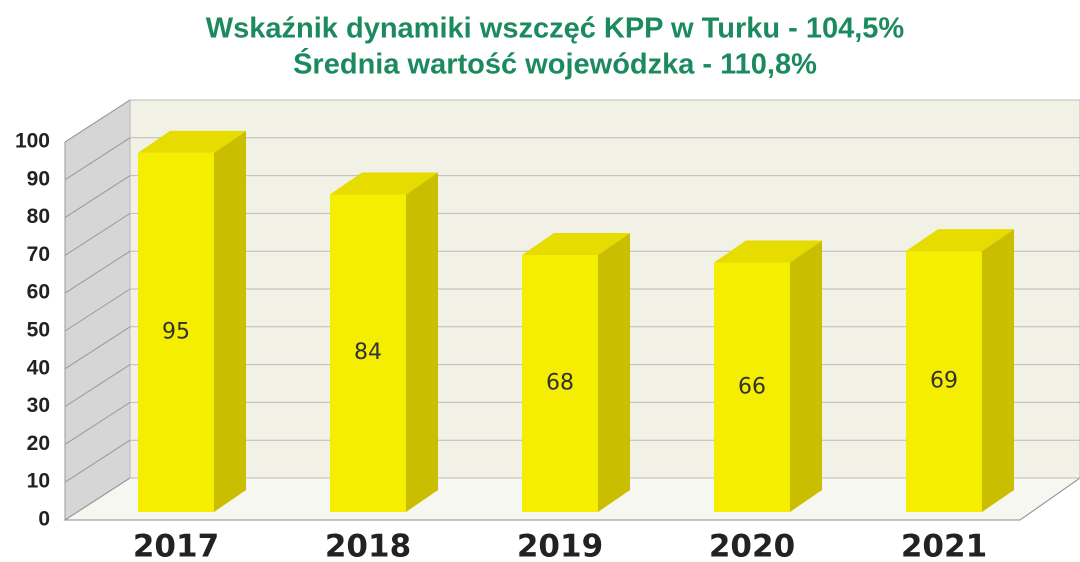 The height and width of the screenshot is (562, 1080). I want to click on x-tick-label: 2020, so click(752, 545).